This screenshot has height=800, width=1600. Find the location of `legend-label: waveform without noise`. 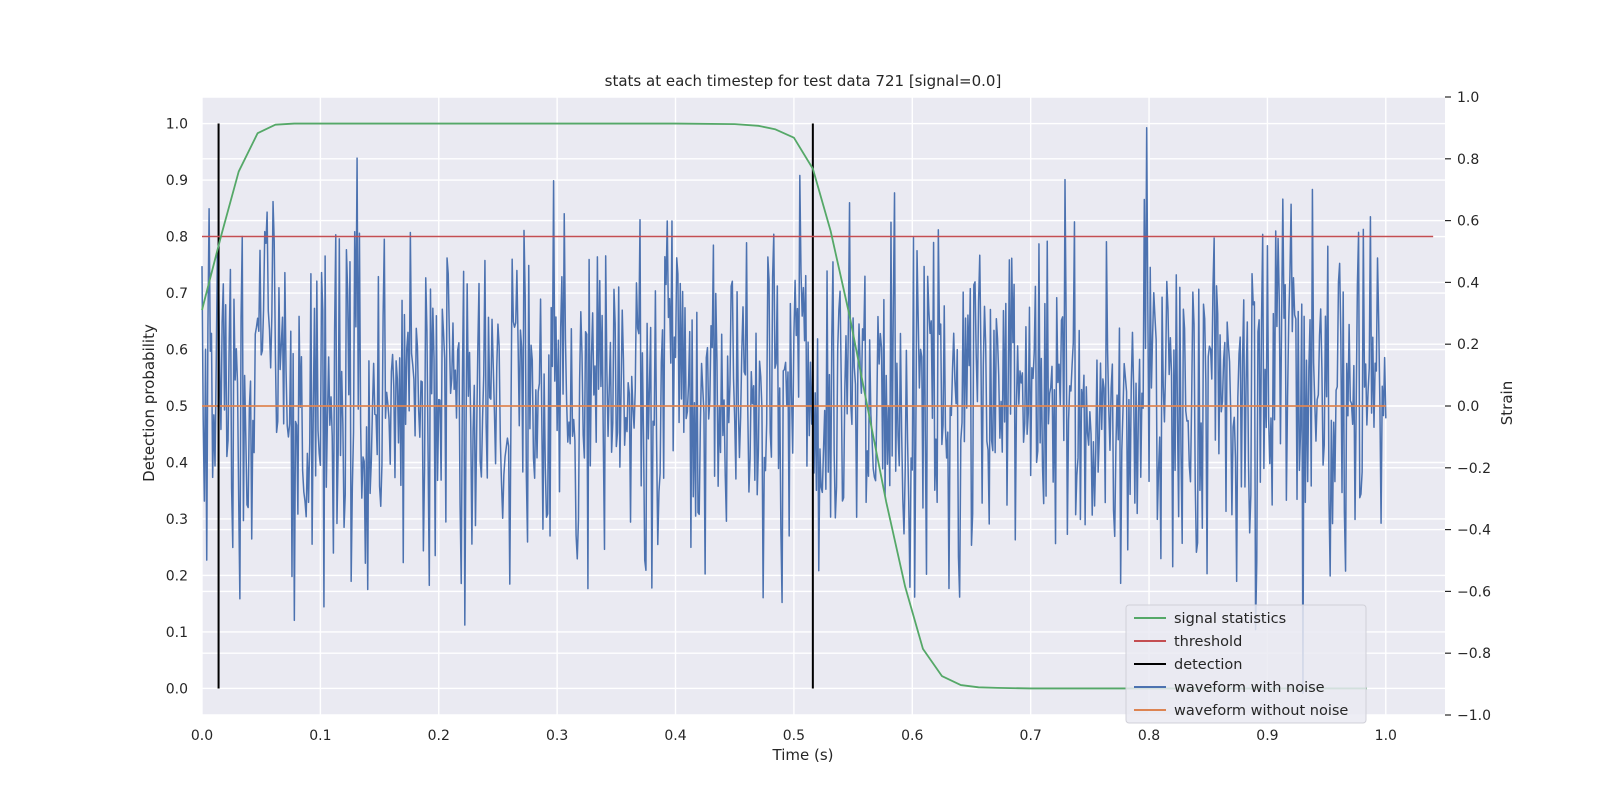

legend-label: waveform without noise is located at coordinates (1261, 711).